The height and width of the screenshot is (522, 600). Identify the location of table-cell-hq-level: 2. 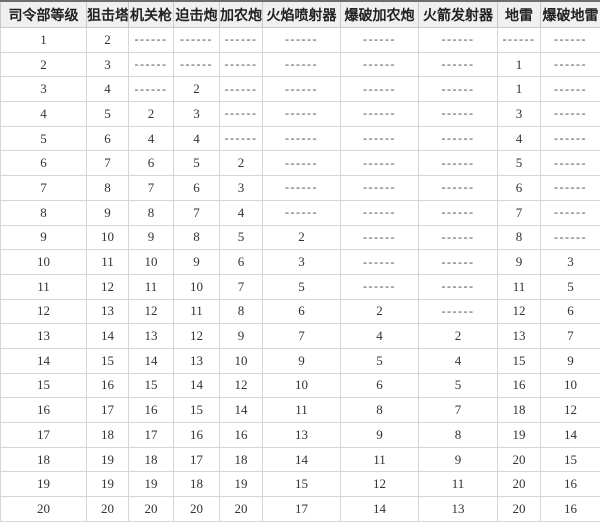
(43, 64).